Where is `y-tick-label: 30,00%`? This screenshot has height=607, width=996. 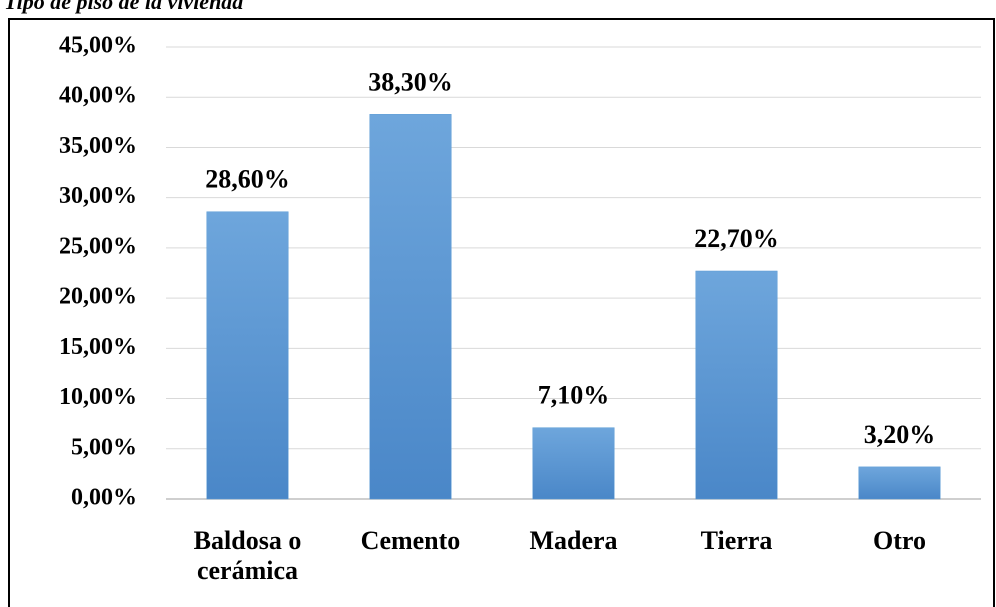
y-tick-label: 30,00% is located at coordinates (98, 196).